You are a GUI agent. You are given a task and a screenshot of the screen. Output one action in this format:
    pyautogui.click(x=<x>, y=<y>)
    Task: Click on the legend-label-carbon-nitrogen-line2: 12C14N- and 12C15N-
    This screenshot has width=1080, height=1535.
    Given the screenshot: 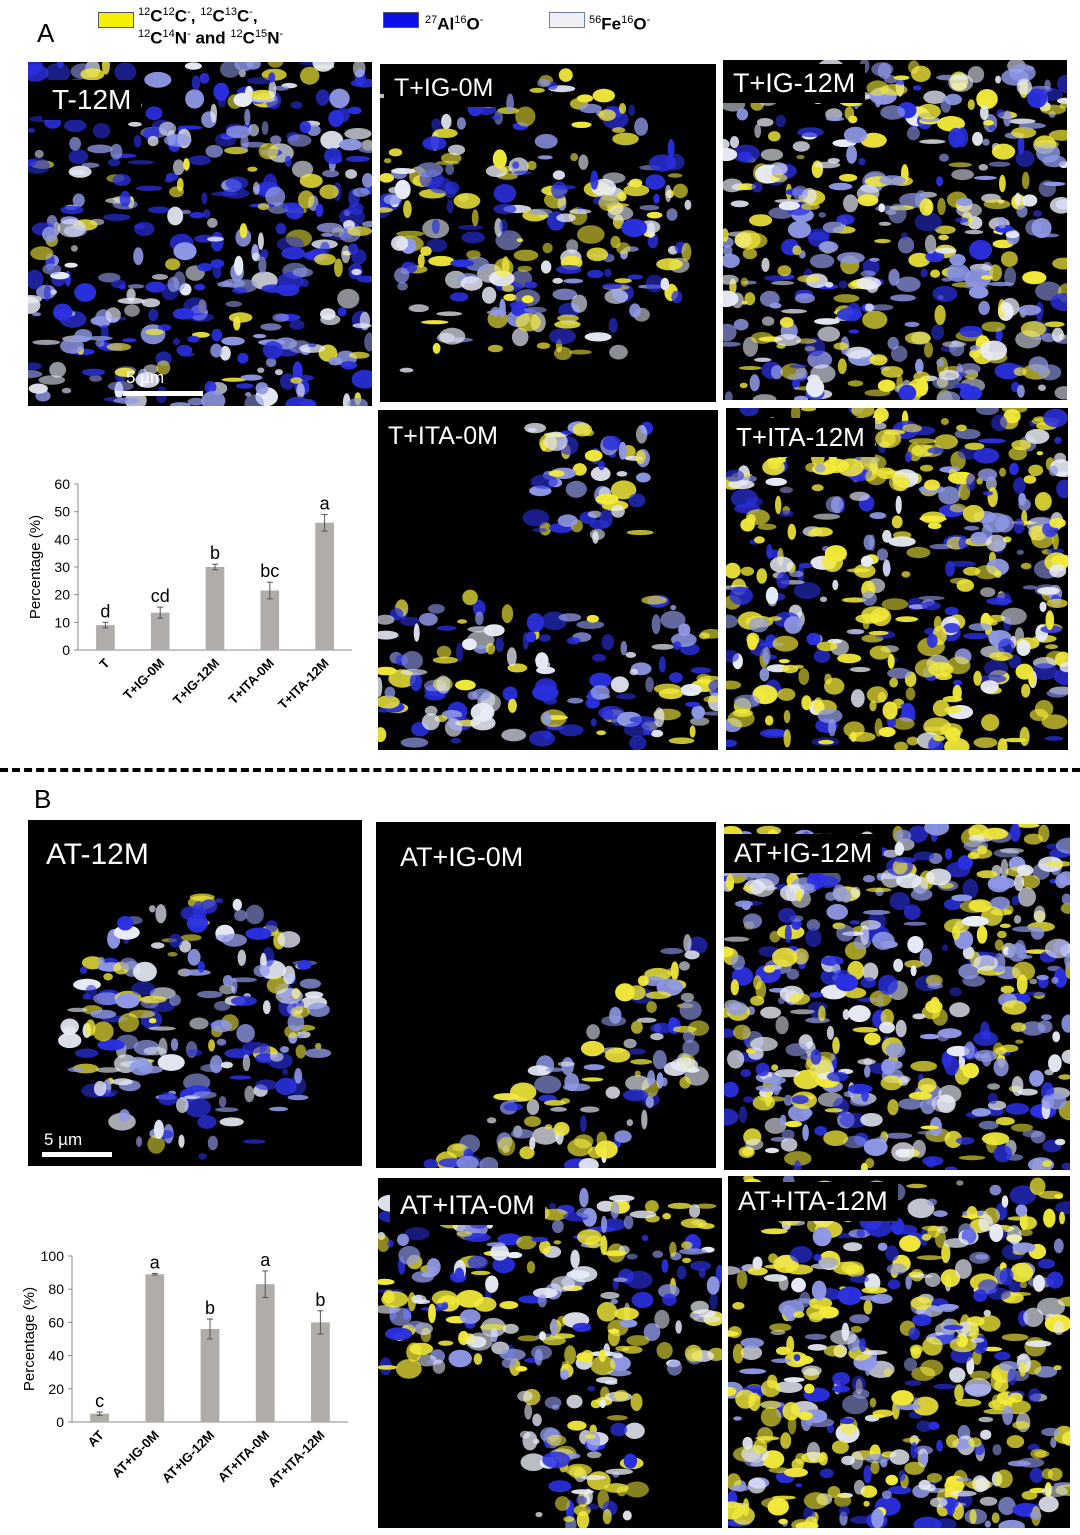 What is the action you would take?
    pyautogui.click(x=211, y=38)
    